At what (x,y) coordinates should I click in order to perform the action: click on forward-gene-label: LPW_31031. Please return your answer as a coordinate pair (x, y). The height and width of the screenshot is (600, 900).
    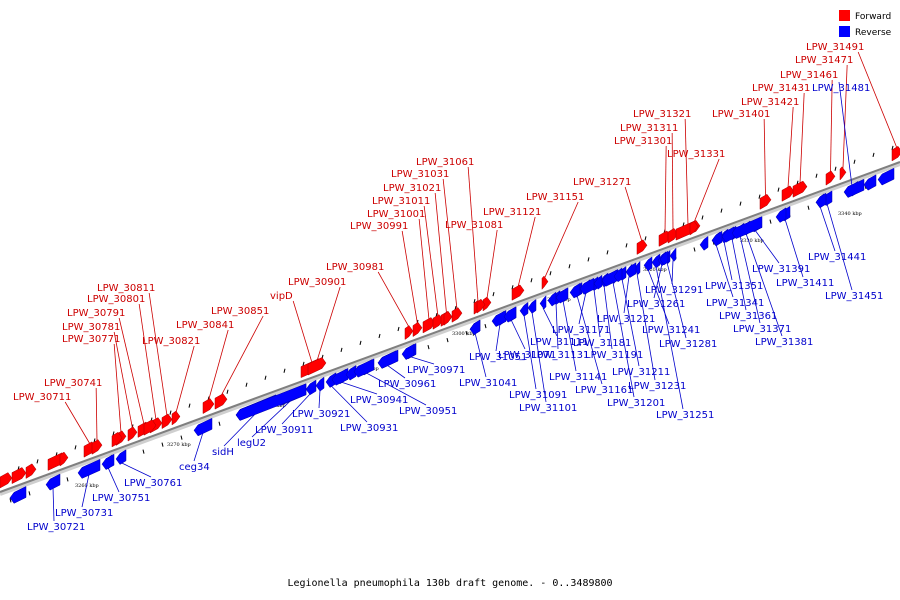
    Looking at the image, I should click on (420, 174).